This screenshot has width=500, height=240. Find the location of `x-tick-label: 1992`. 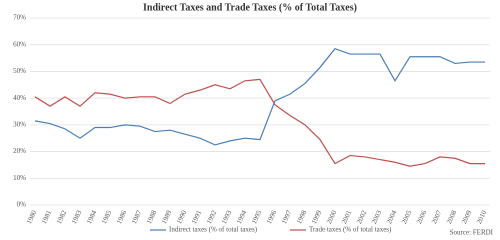

x-tick-label: 1992 is located at coordinates (211, 217).